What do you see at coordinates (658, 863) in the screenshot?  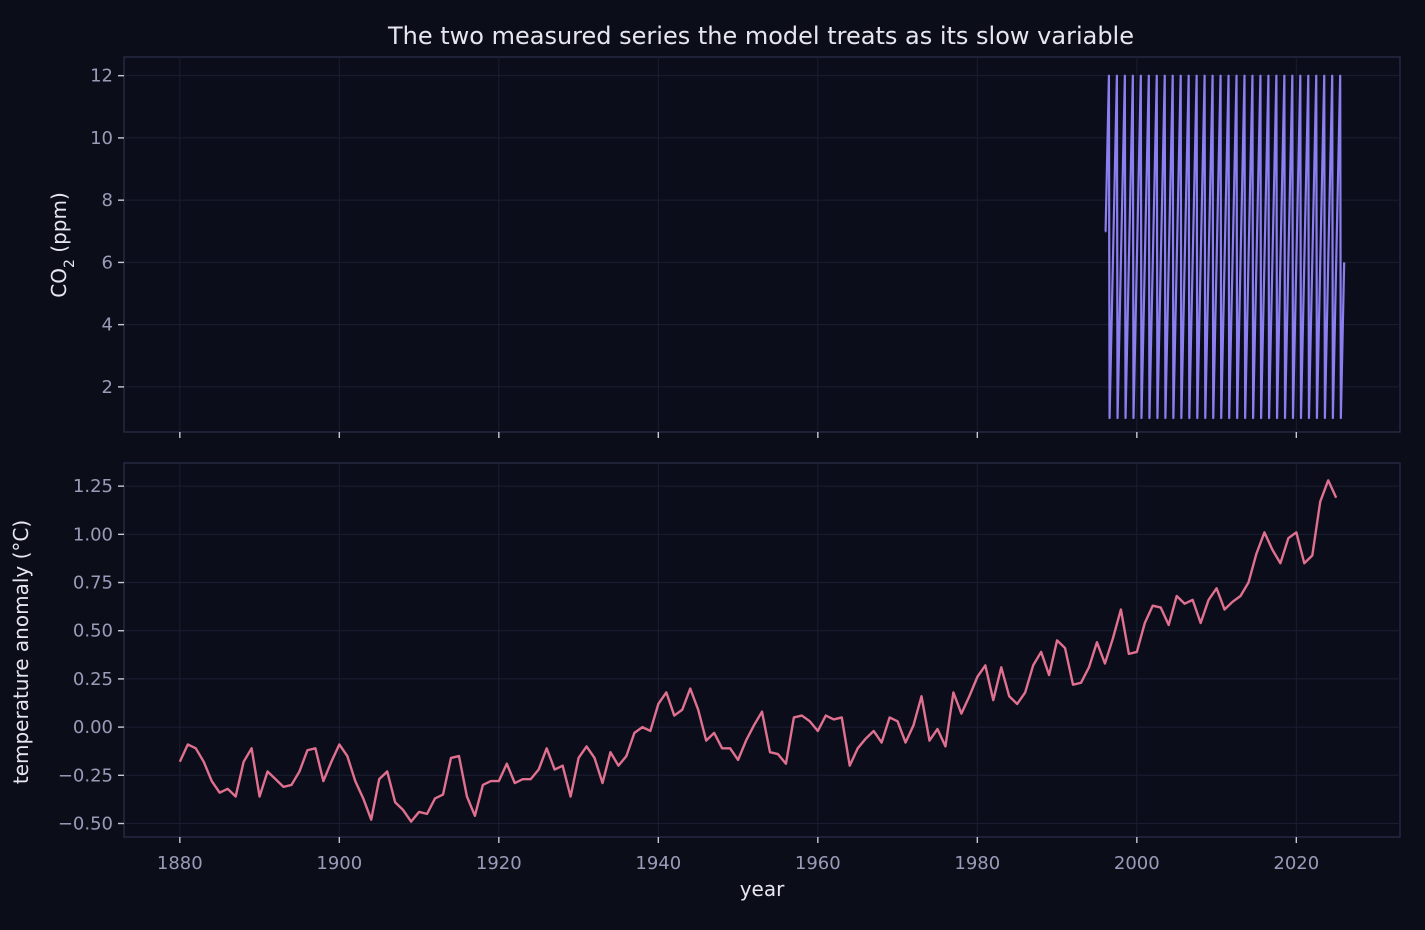 I see `temperature-x-tick-label: 1940` at bounding box center [658, 863].